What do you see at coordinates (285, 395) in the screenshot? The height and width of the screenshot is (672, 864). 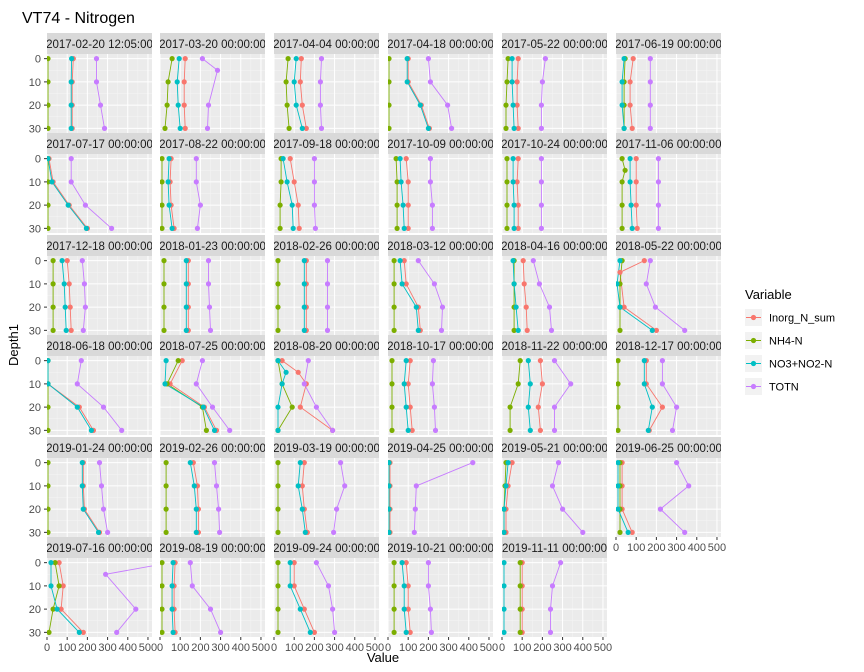 I see `series-line-nh4-n` at bounding box center [285, 395].